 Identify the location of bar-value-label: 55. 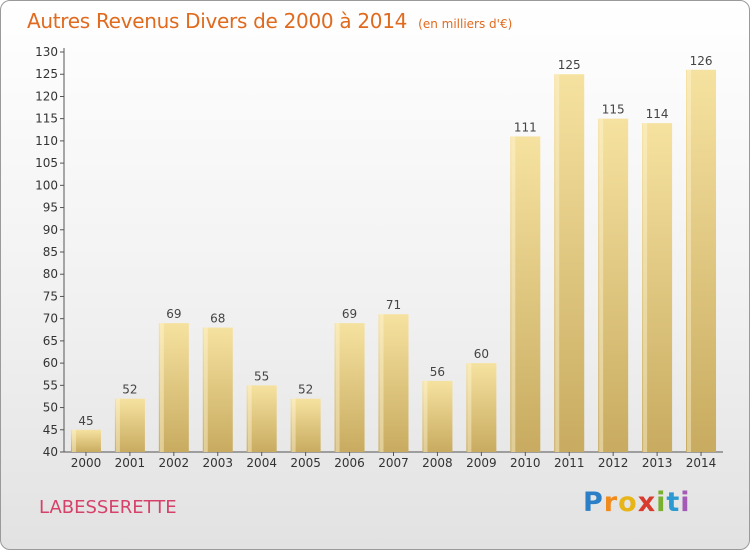
(261, 376).